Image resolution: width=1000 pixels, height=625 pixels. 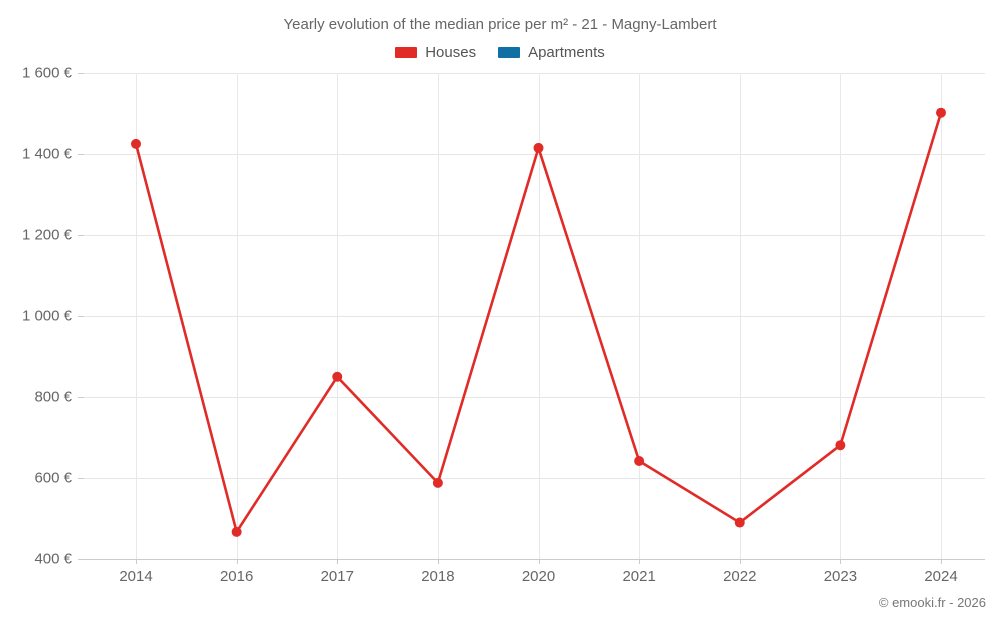 What do you see at coordinates (932, 602) in the screenshot?
I see `copyright-credit: © emooki.fr - 2026` at bounding box center [932, 602].